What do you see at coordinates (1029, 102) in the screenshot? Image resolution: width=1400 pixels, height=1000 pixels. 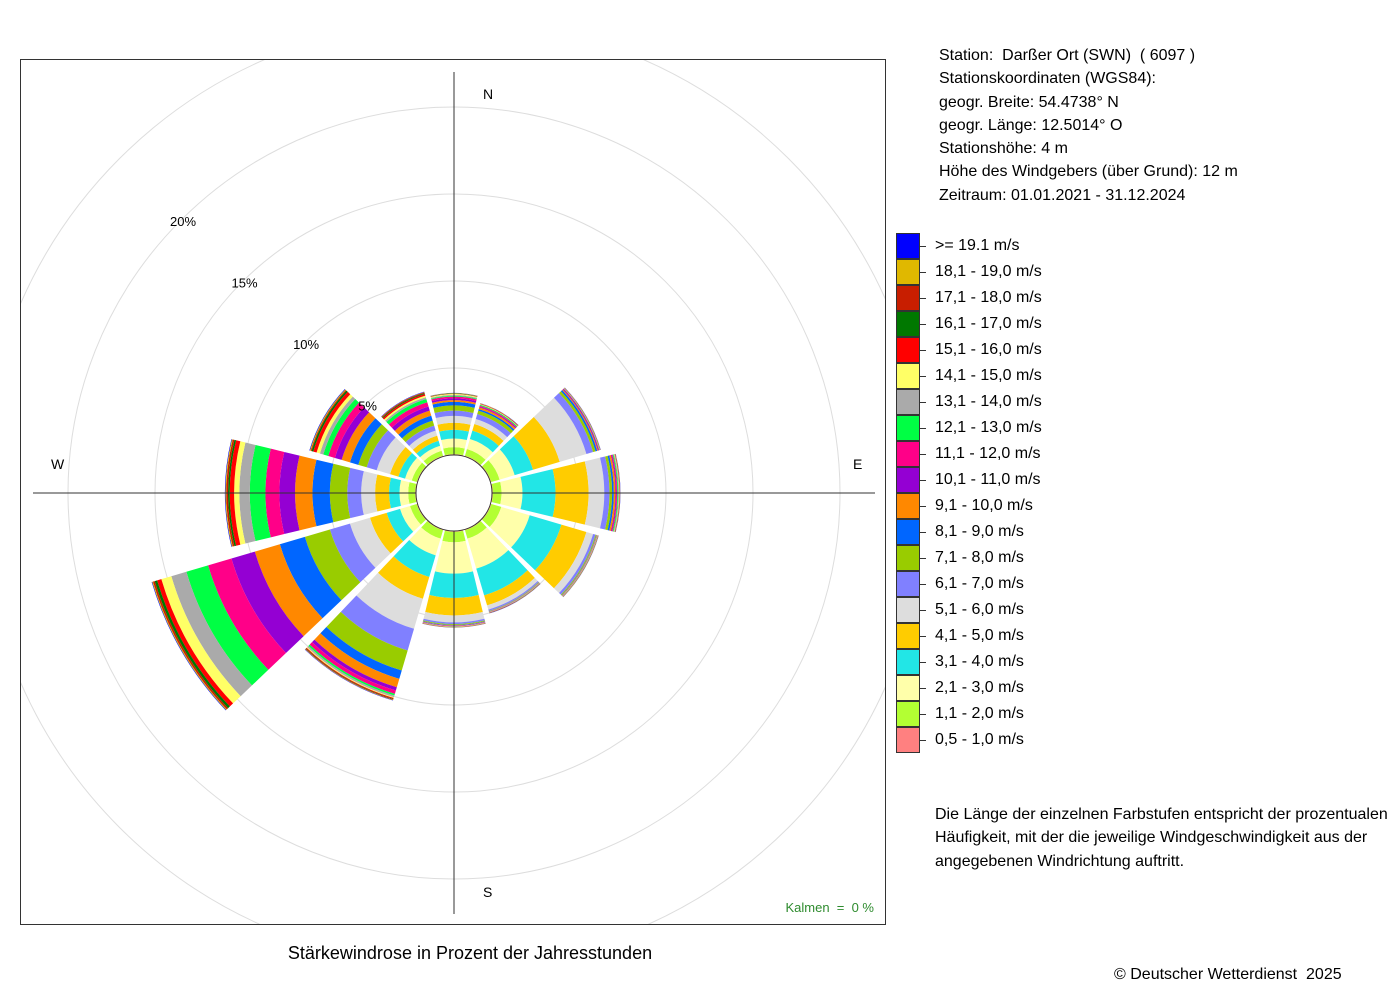 I see `latitude: geogr. Breite: 54.4738° N` at bounding box center [1029, 102].